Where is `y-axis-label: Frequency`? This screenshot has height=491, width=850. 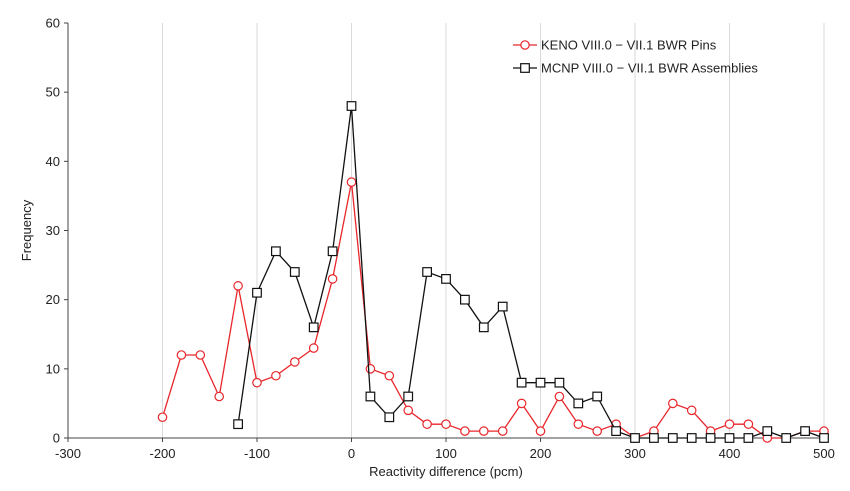
y-axis-label: Frequency is located at coordinates (26, 230).